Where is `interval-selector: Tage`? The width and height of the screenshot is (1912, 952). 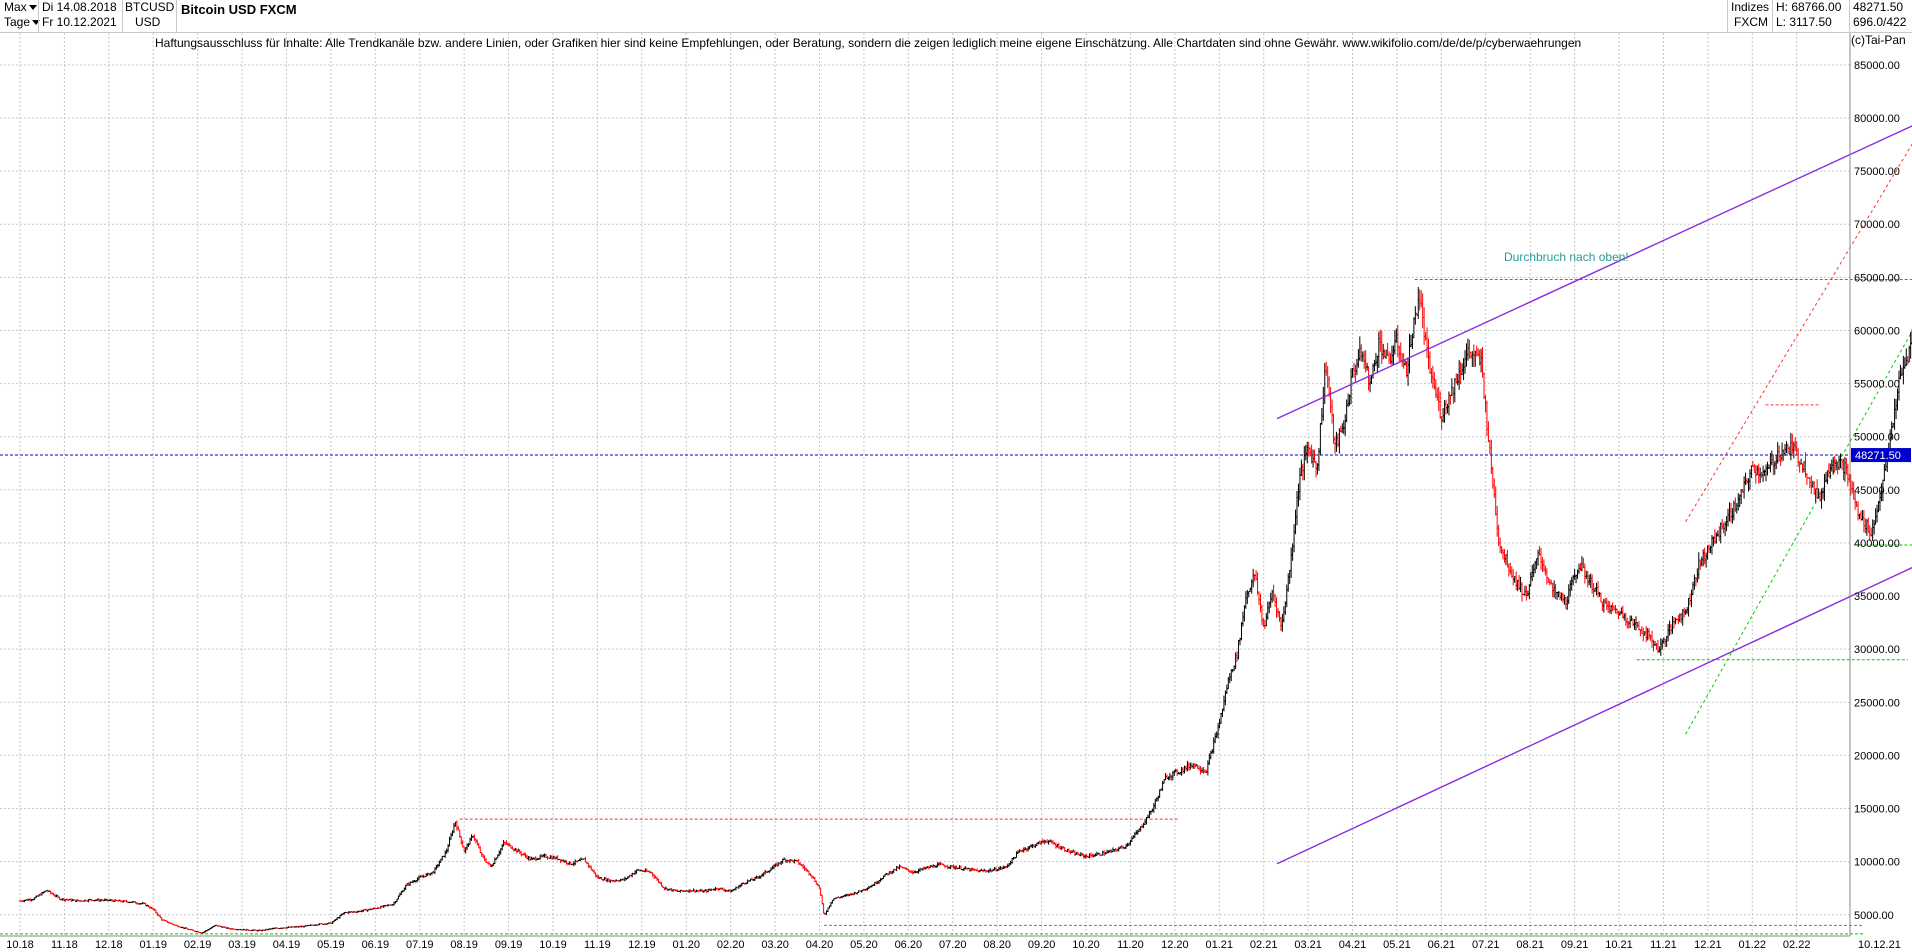
interval-selector: Tage is located at coordinates (22, 22).